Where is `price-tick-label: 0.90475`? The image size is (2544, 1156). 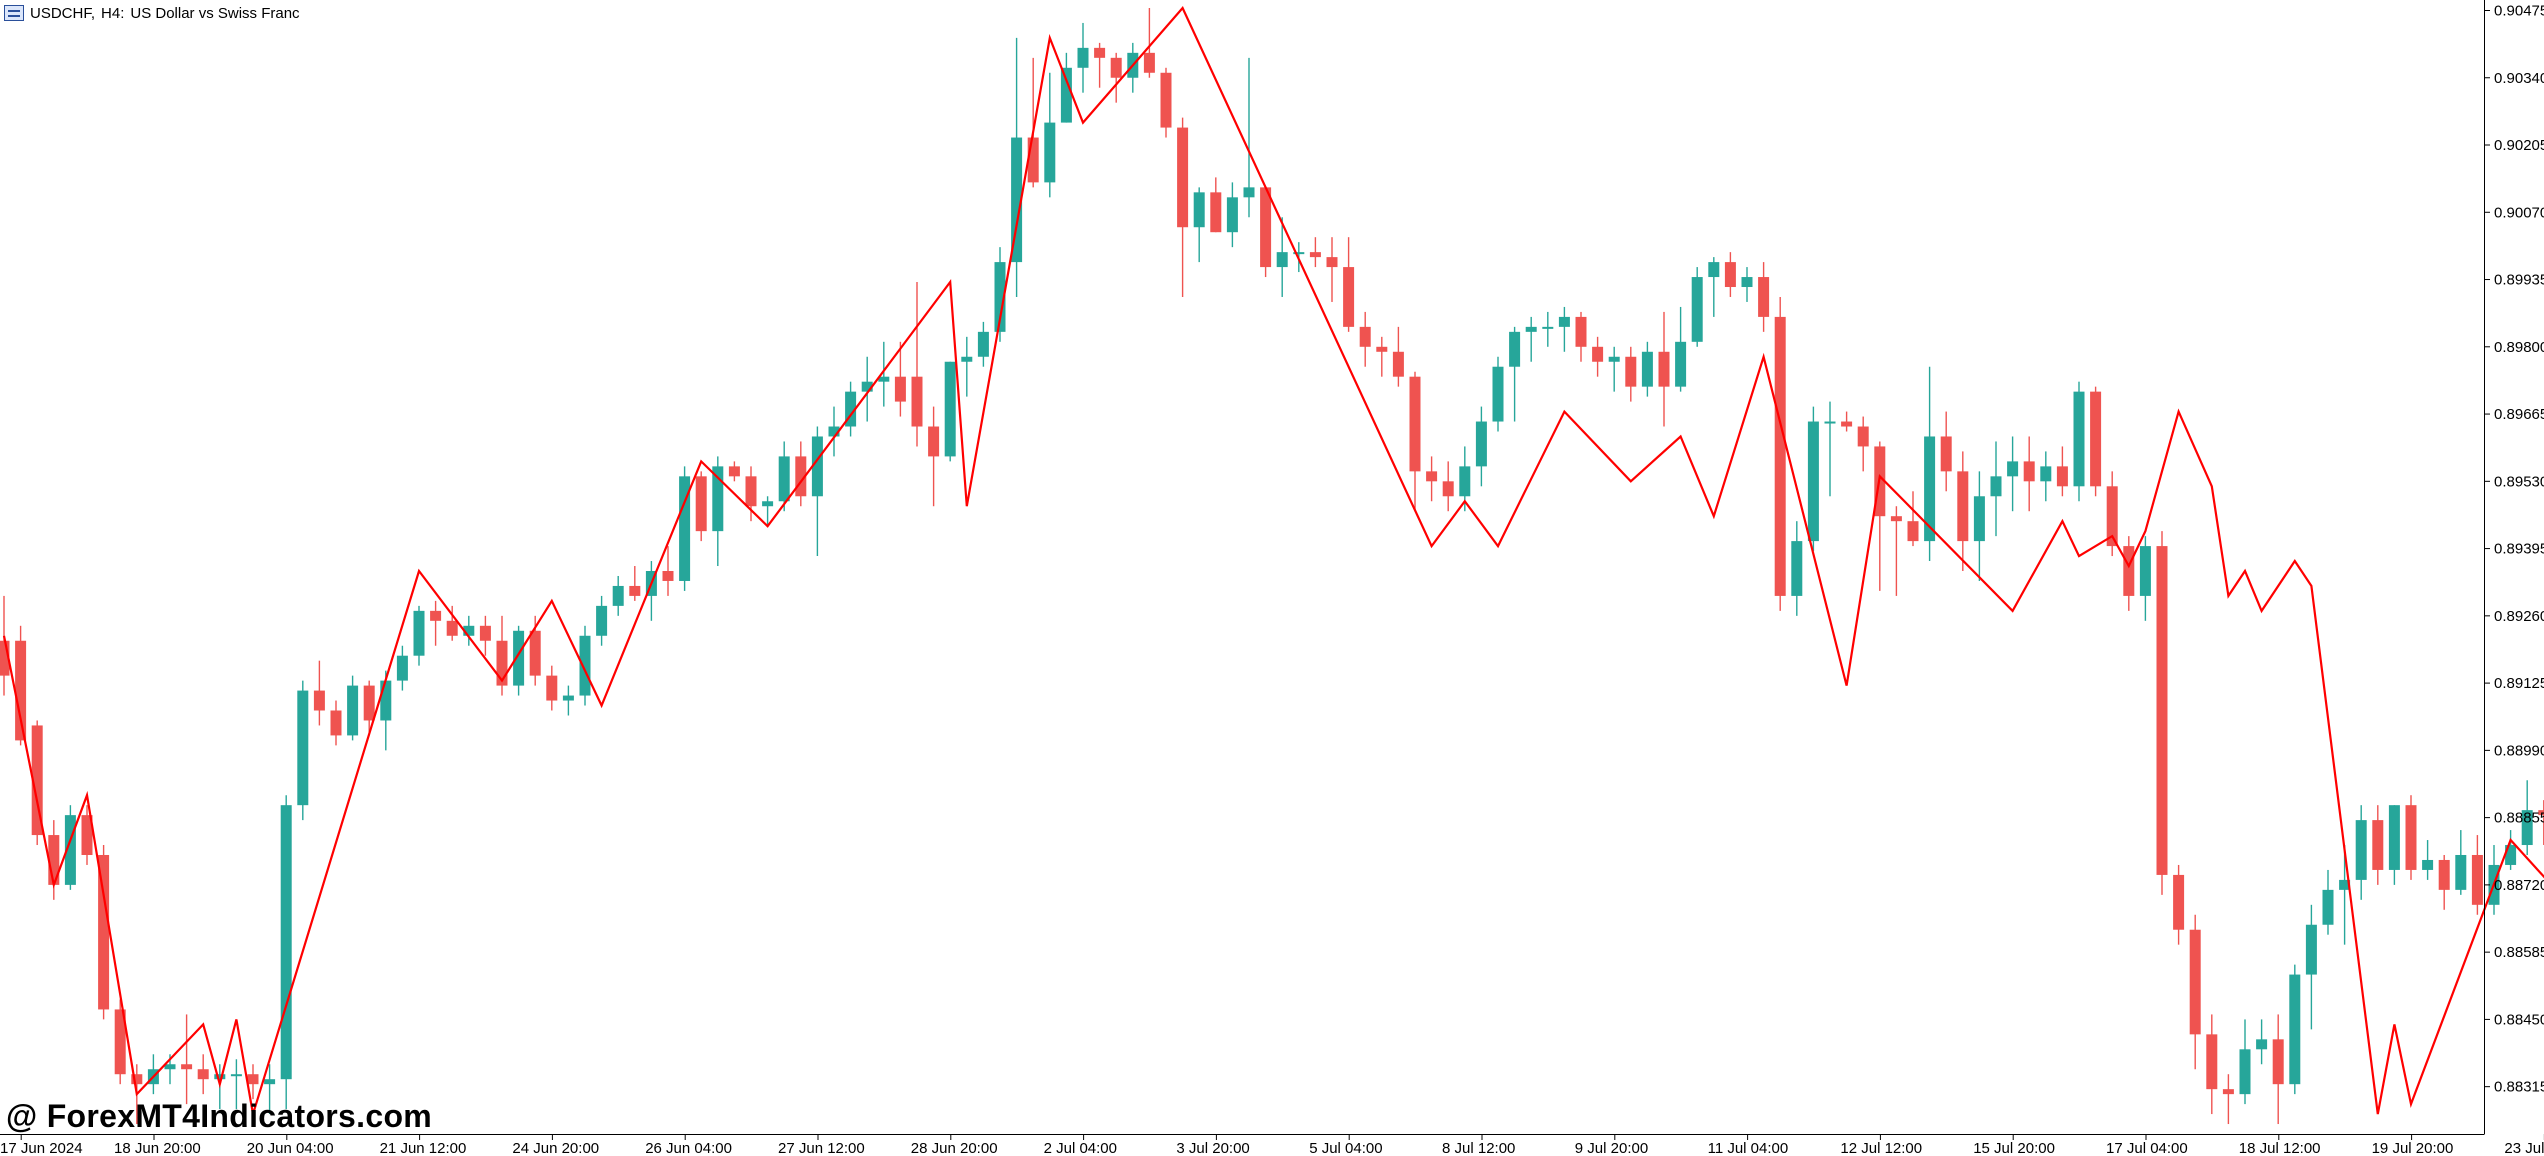 price-tick-label: 0.90475 is located at coordinates (2519, 10).